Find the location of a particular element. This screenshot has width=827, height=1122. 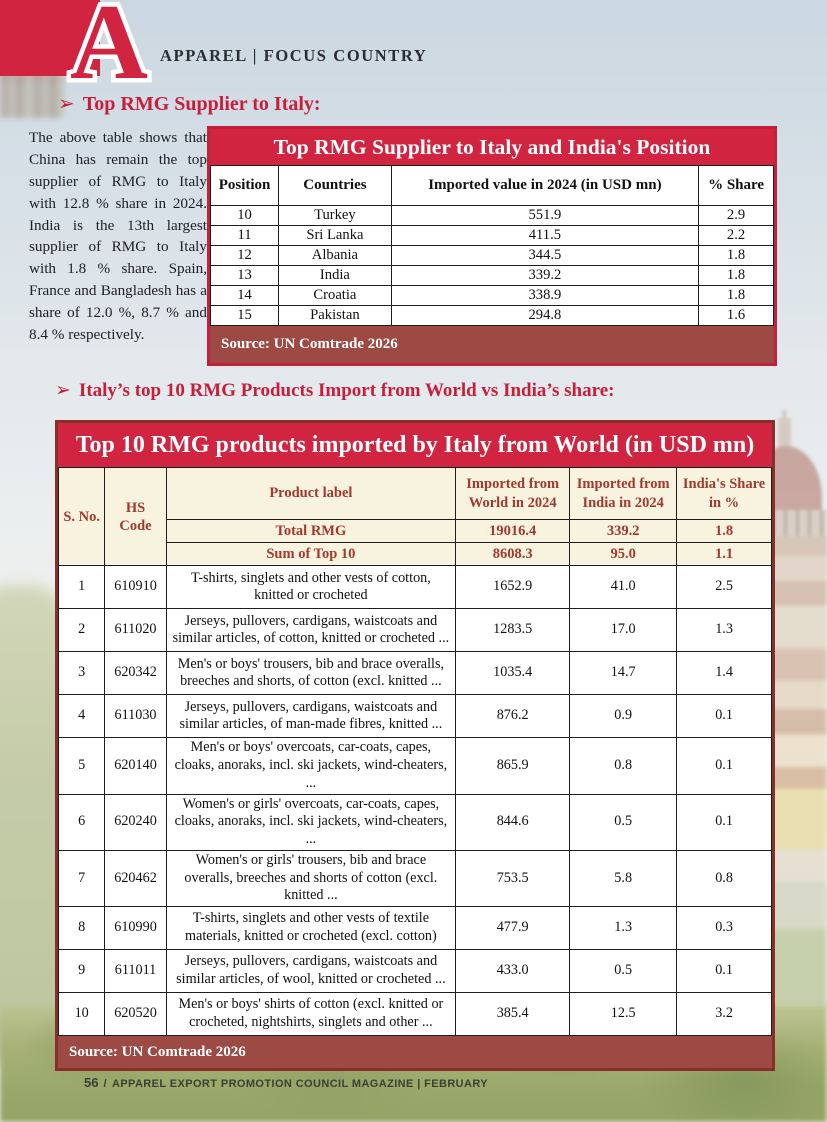

table-row: 14 Croatia 338.9 1.8 is located at coordinates (491, 295).